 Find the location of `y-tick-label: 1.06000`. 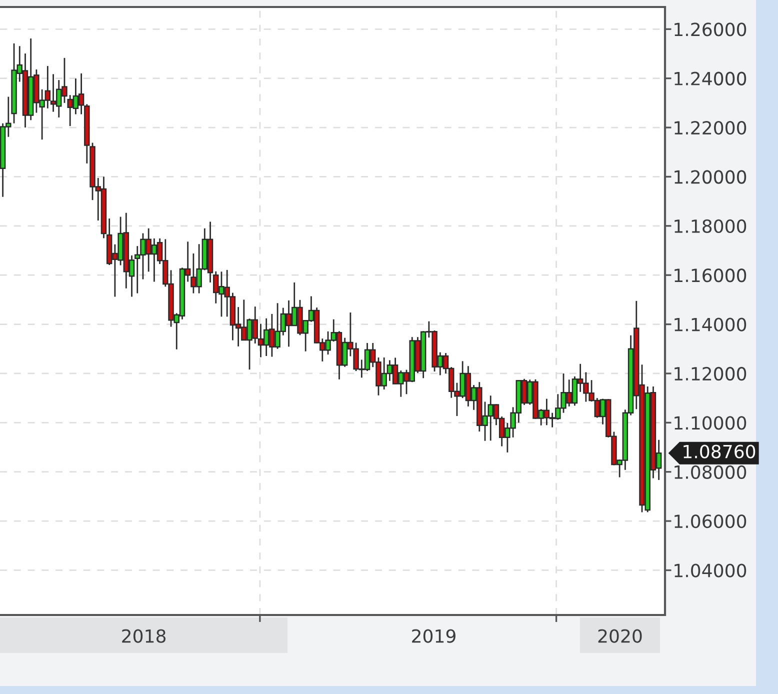

y-tick-label: 1.06000 is located at coordinates (710, 521).